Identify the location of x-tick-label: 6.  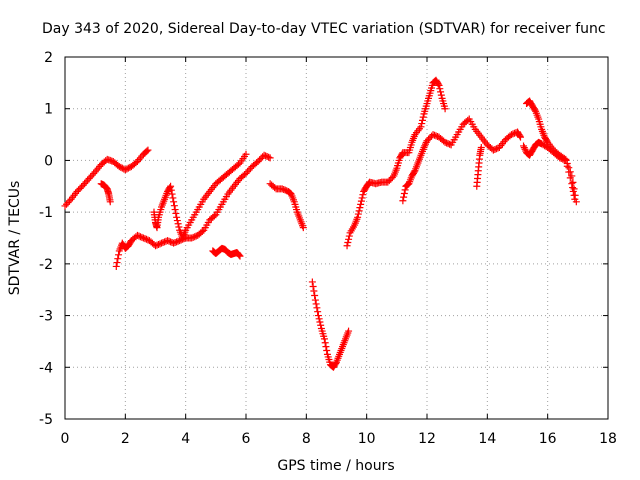
(246, 439).